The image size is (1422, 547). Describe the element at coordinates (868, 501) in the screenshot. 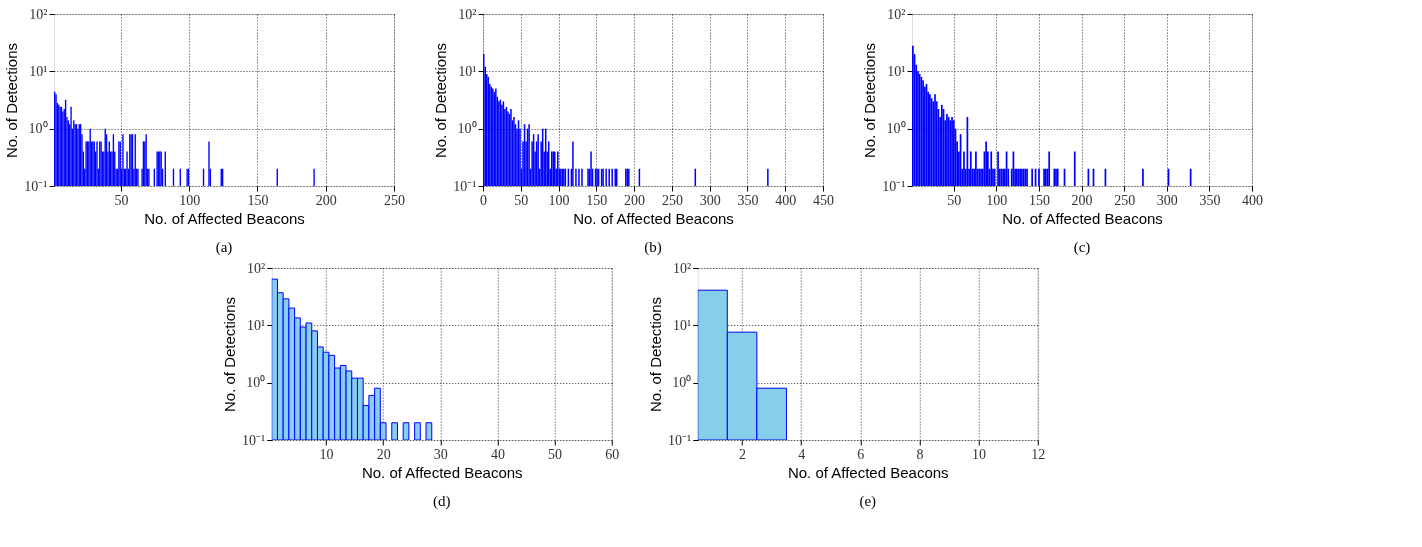

I see `text: (e)` at that location.